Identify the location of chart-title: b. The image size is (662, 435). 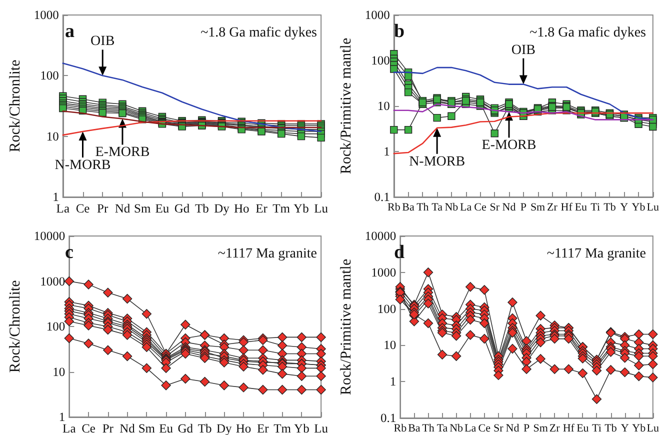
(399, 31).